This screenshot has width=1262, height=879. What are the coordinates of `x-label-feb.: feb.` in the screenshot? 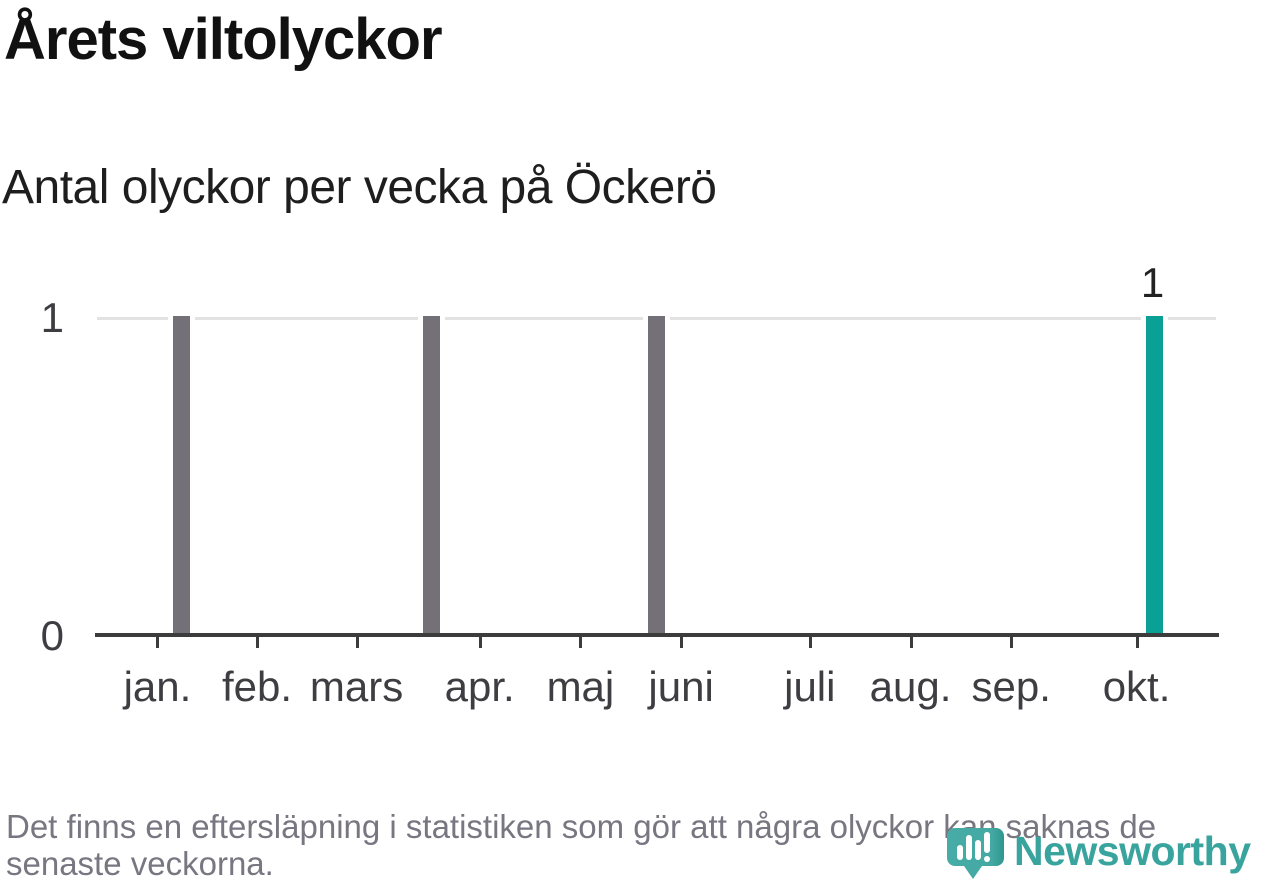 It's located at (257, 686).